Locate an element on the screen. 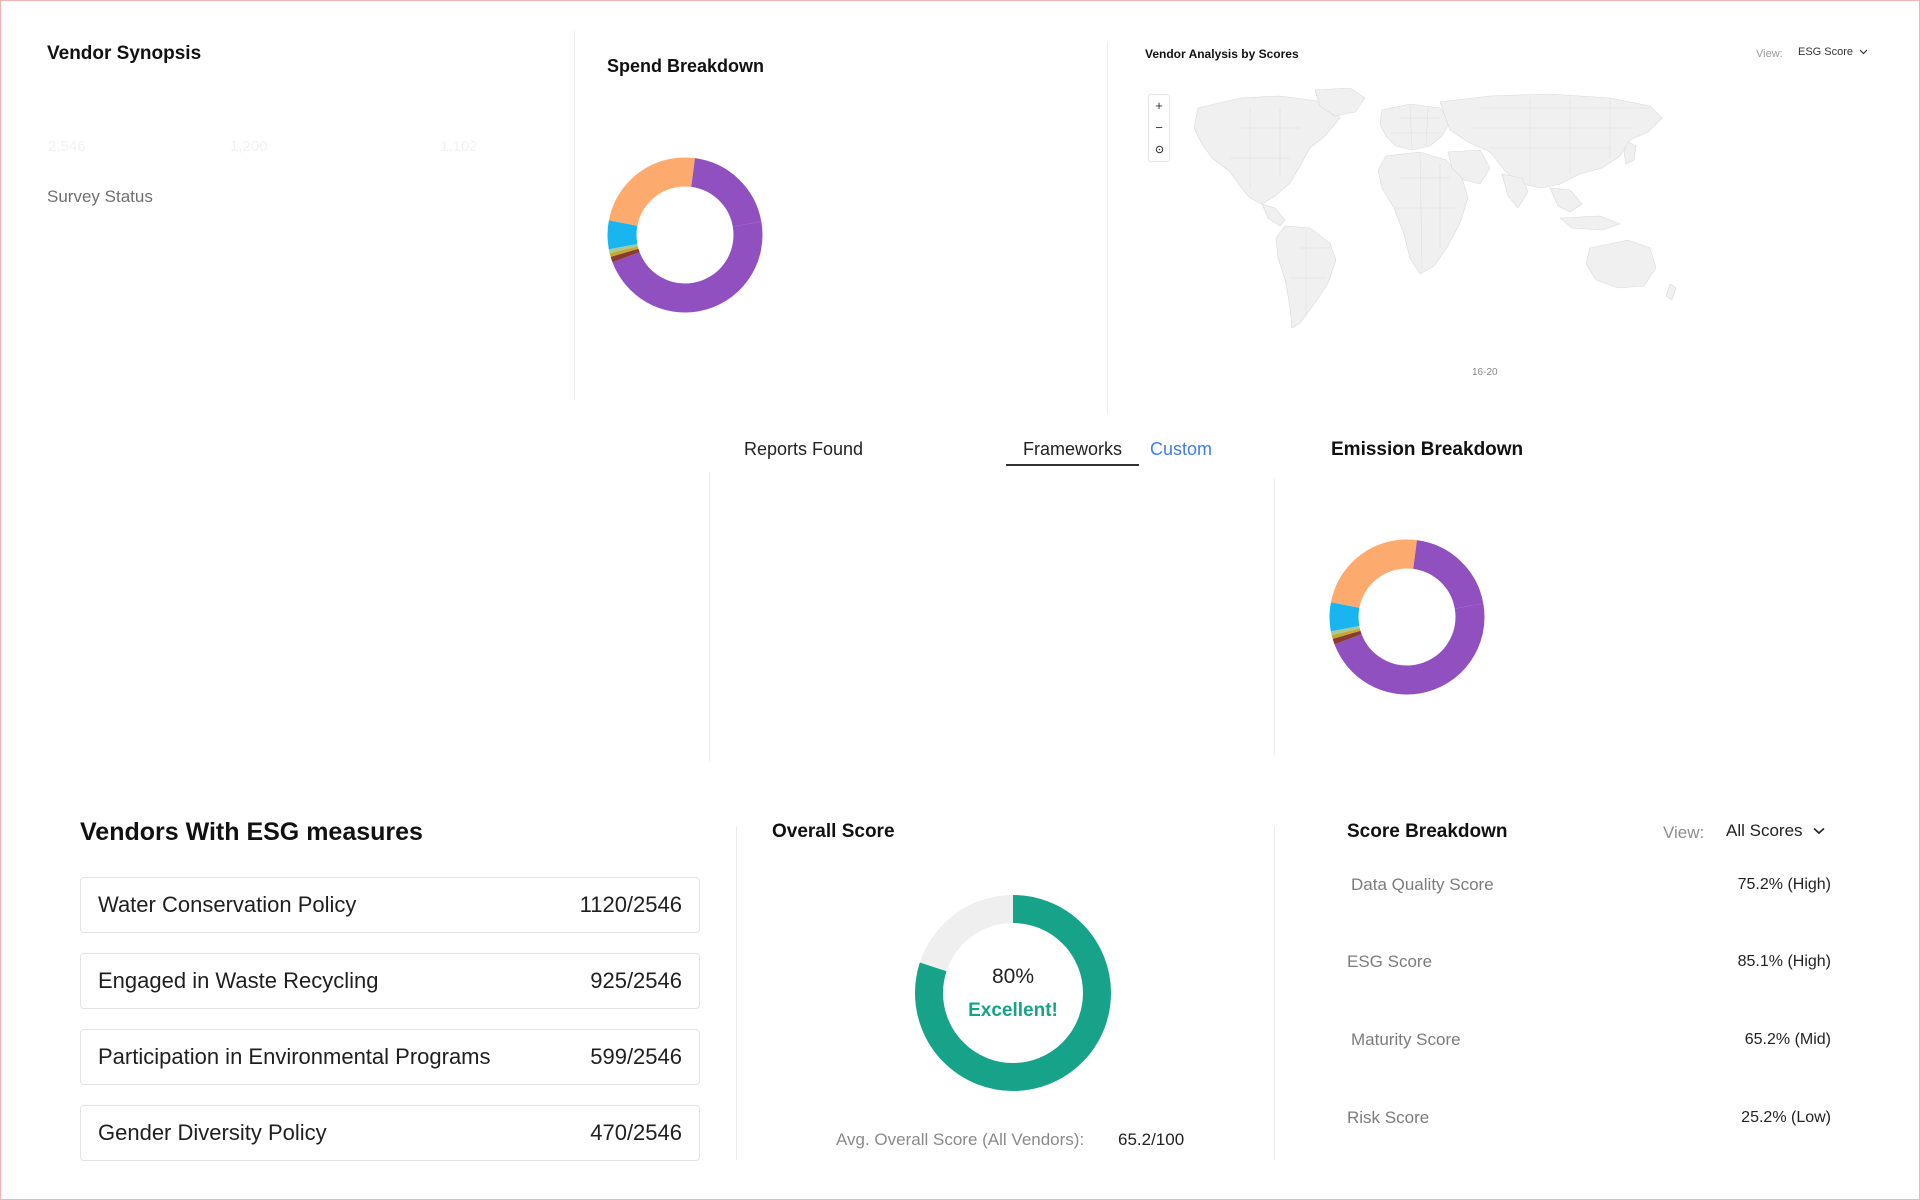 This screenshot has width=1920, height=1200. zoom-in-button: + is located at coordinates (1159, 105).